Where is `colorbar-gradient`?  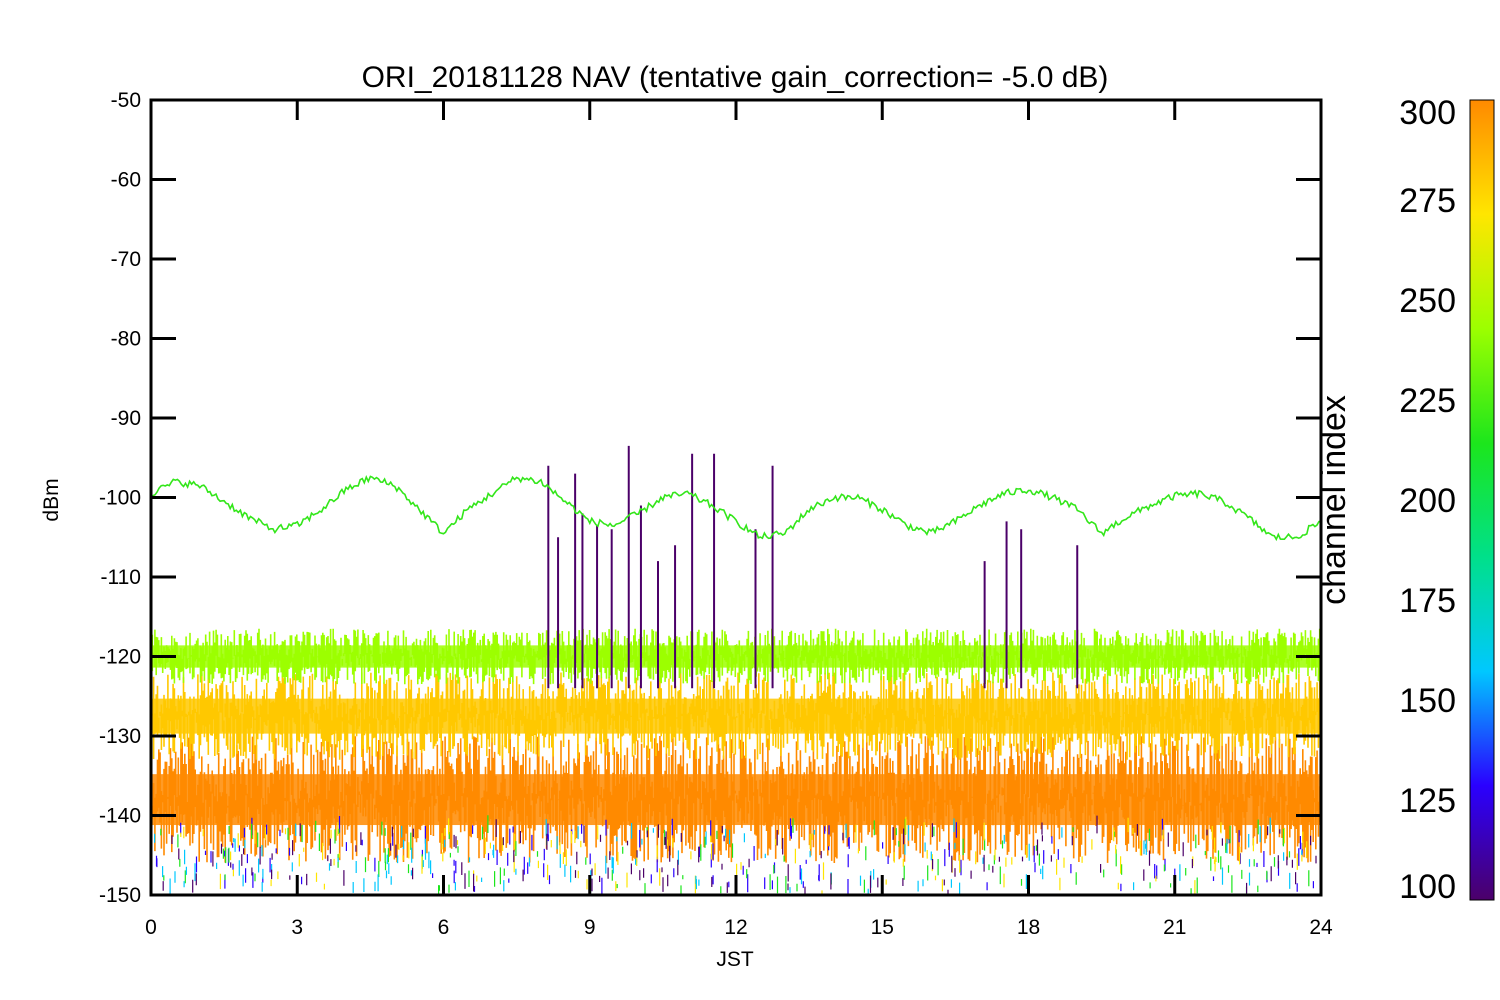
colorbar-gradient is located at coordinates (1482, 500).